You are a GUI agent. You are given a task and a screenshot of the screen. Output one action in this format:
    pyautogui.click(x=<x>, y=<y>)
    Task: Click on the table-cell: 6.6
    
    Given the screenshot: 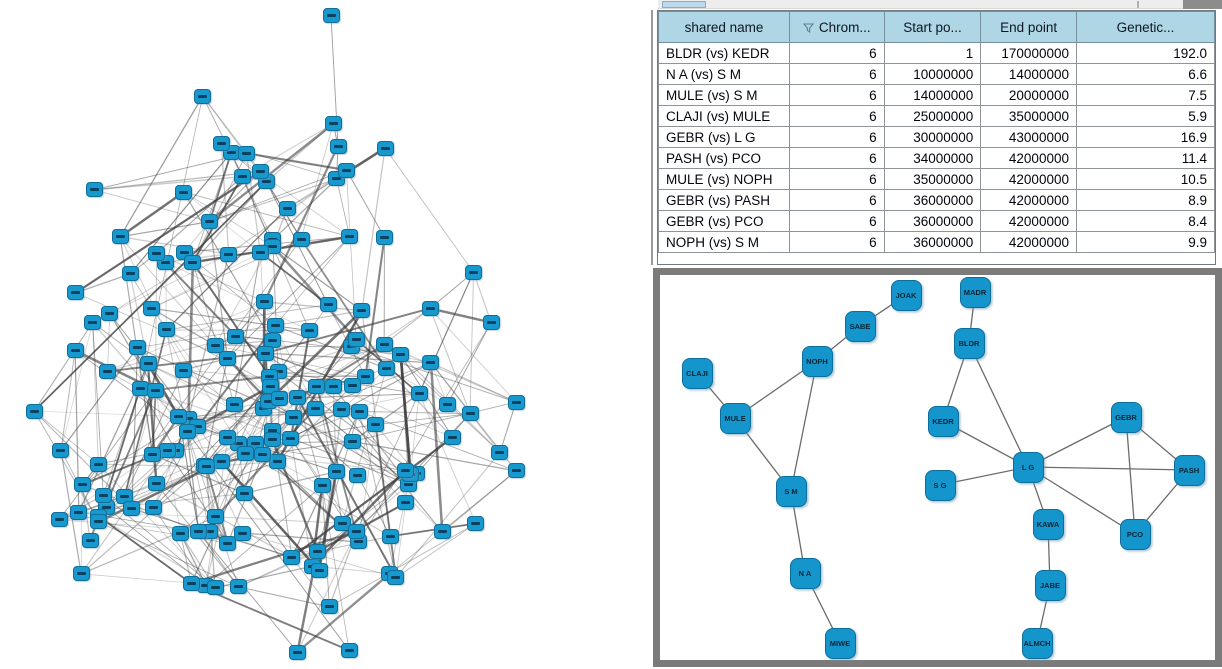 What is the action you would take?
    pyautogui.click(x=1145, y=74)
    